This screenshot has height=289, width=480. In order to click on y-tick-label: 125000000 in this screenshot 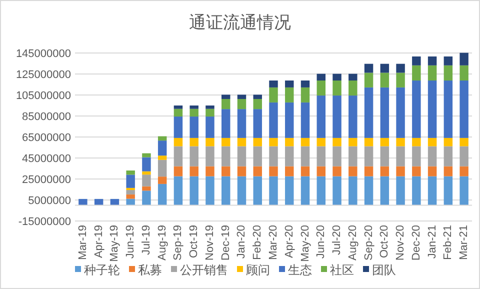, I will do `click(43, 75)`.